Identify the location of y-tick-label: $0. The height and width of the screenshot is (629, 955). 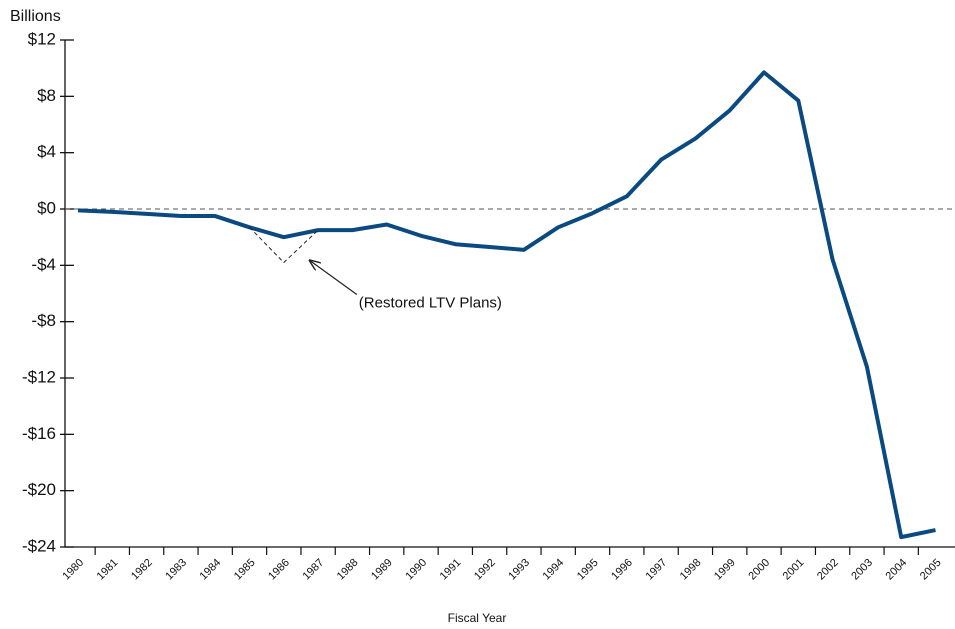
(46, 207).